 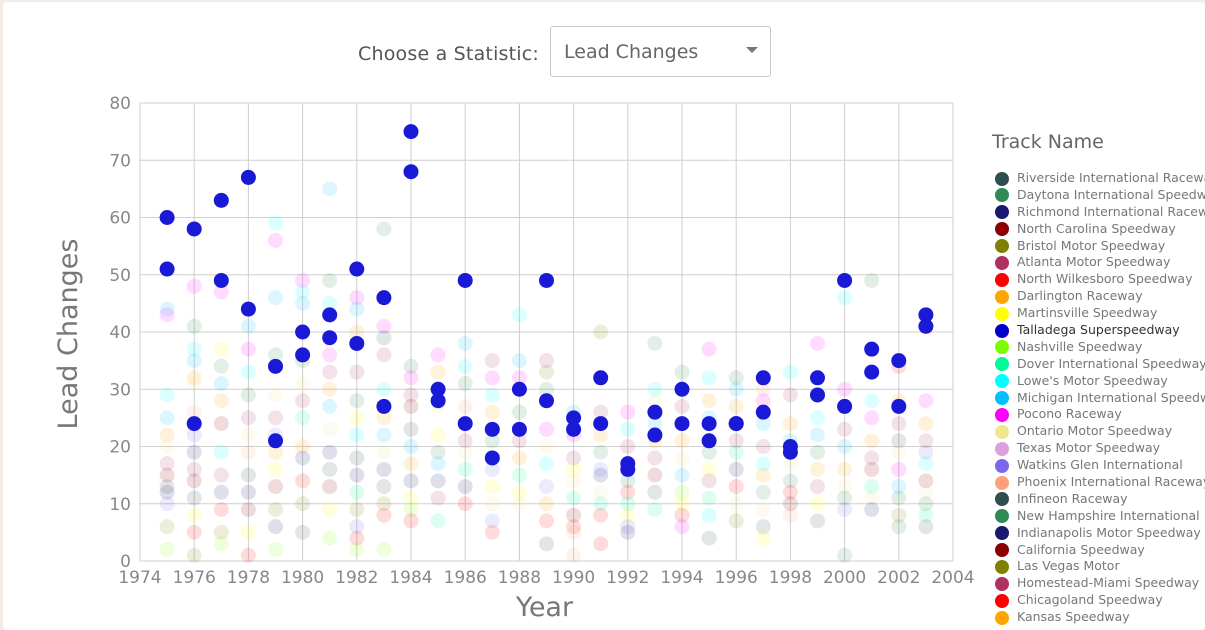 What do you see at coordinates (1100, 178) in the screenshot?
I see `legend-item: Riverside International Raceway` at bounding box center [1100, 178].